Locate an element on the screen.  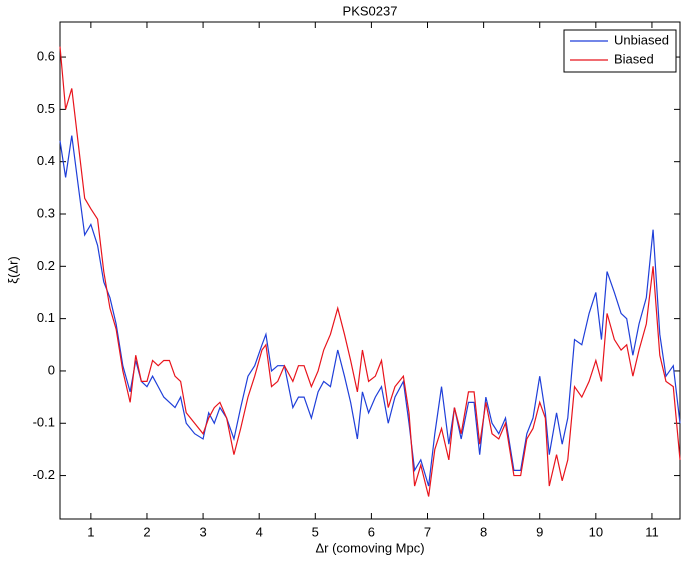
y-tick-label: 0.2 is located at coordinates (46, 265).